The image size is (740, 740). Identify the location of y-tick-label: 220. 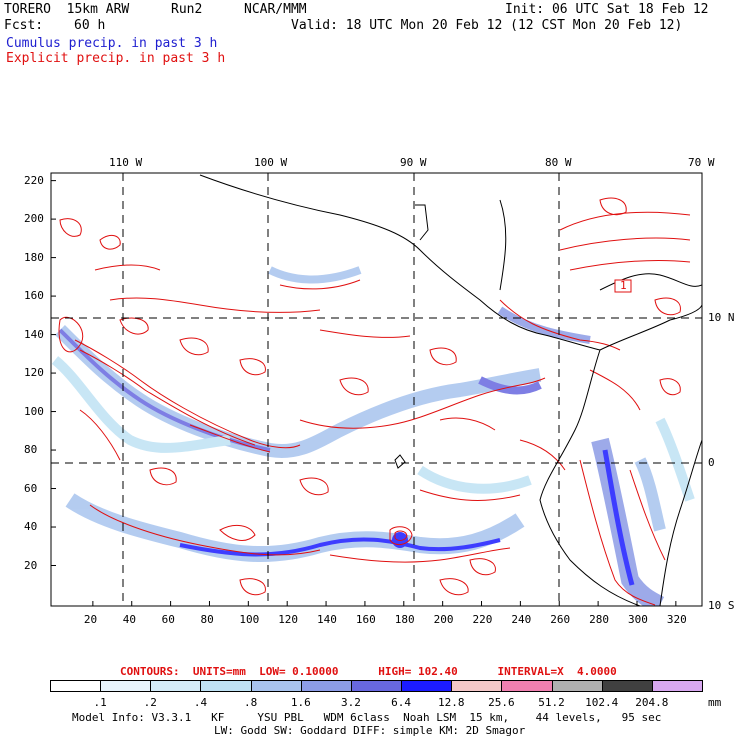
(34, 180).